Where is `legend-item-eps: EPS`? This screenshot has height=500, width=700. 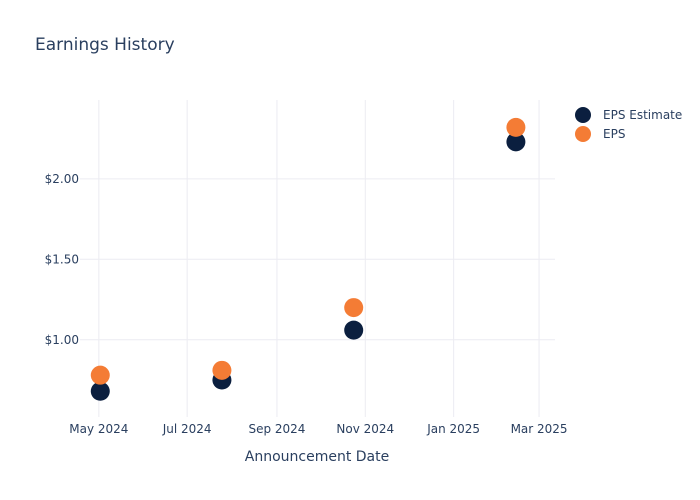
legend-item-eps: EPS is located at coordinates (600, 134).